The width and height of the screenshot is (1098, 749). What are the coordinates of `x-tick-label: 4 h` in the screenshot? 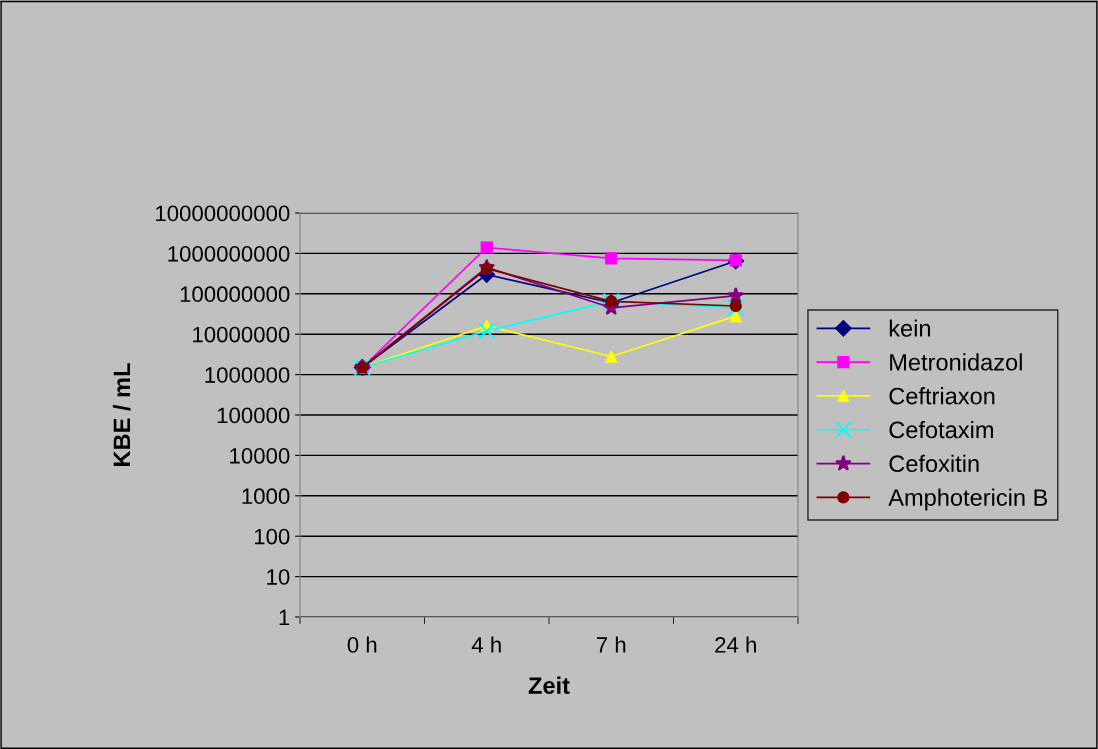 It's located at (486, 644).